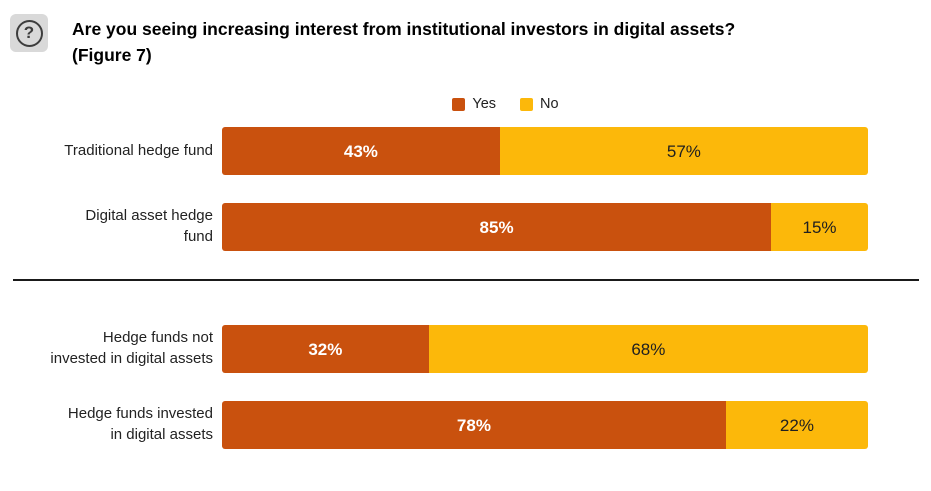  I want to click on legend-item-yes: Yes, so click(474, 104).